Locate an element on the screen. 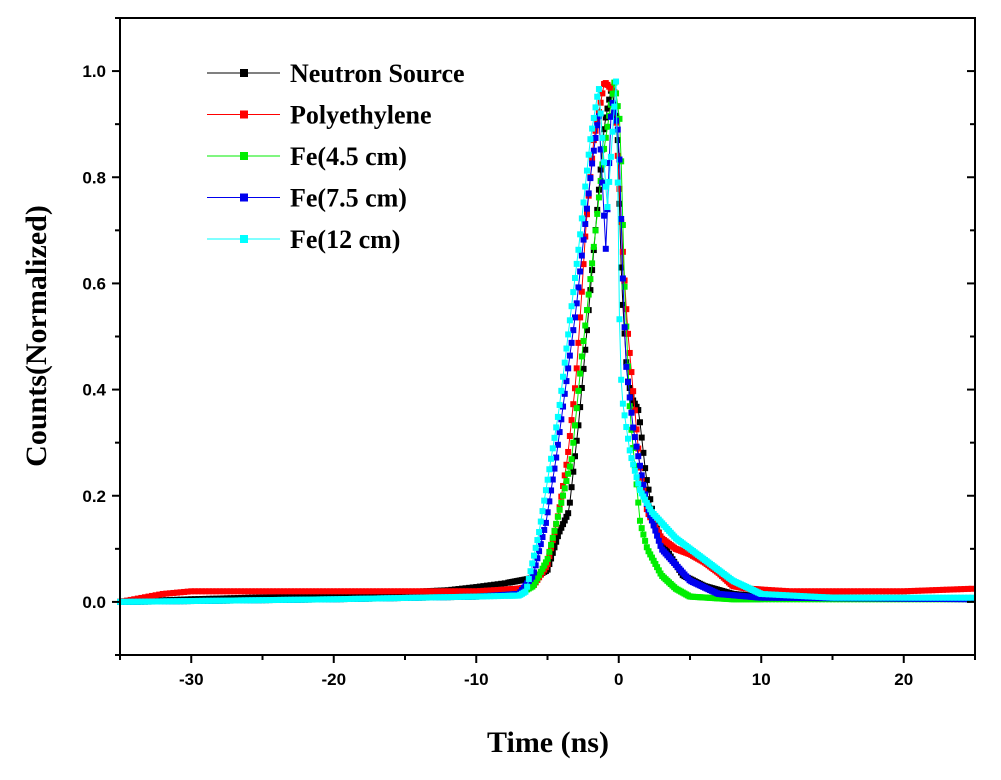 The height and width of the screenshot is (780, 1001). x-tick-label: 10 is located at coordinates (761, 679).